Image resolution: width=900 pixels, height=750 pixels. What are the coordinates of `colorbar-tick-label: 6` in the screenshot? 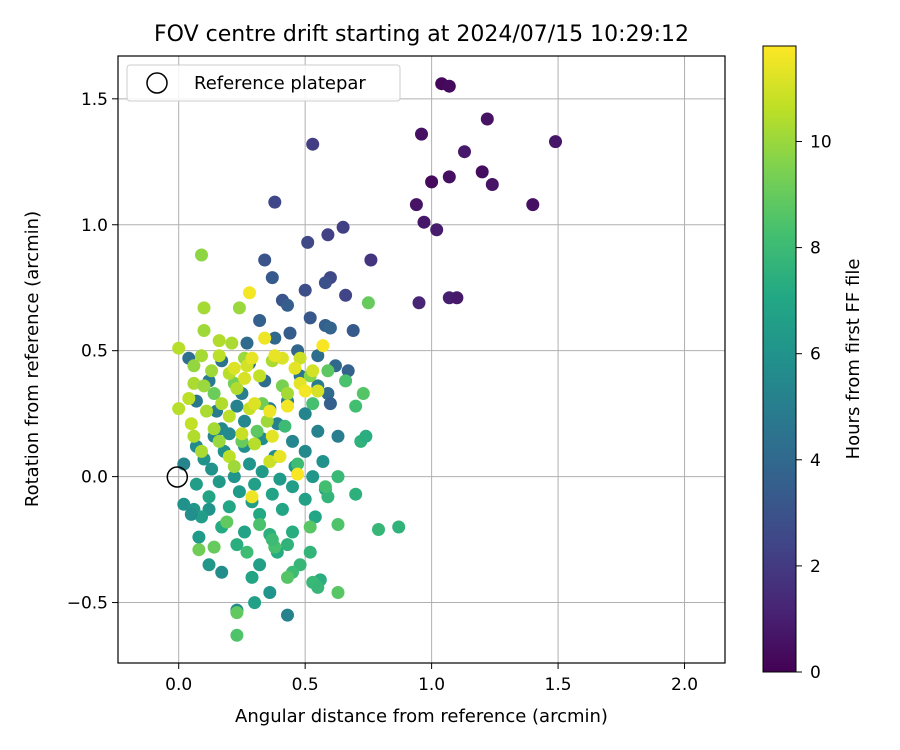 It's located at (815, 355).